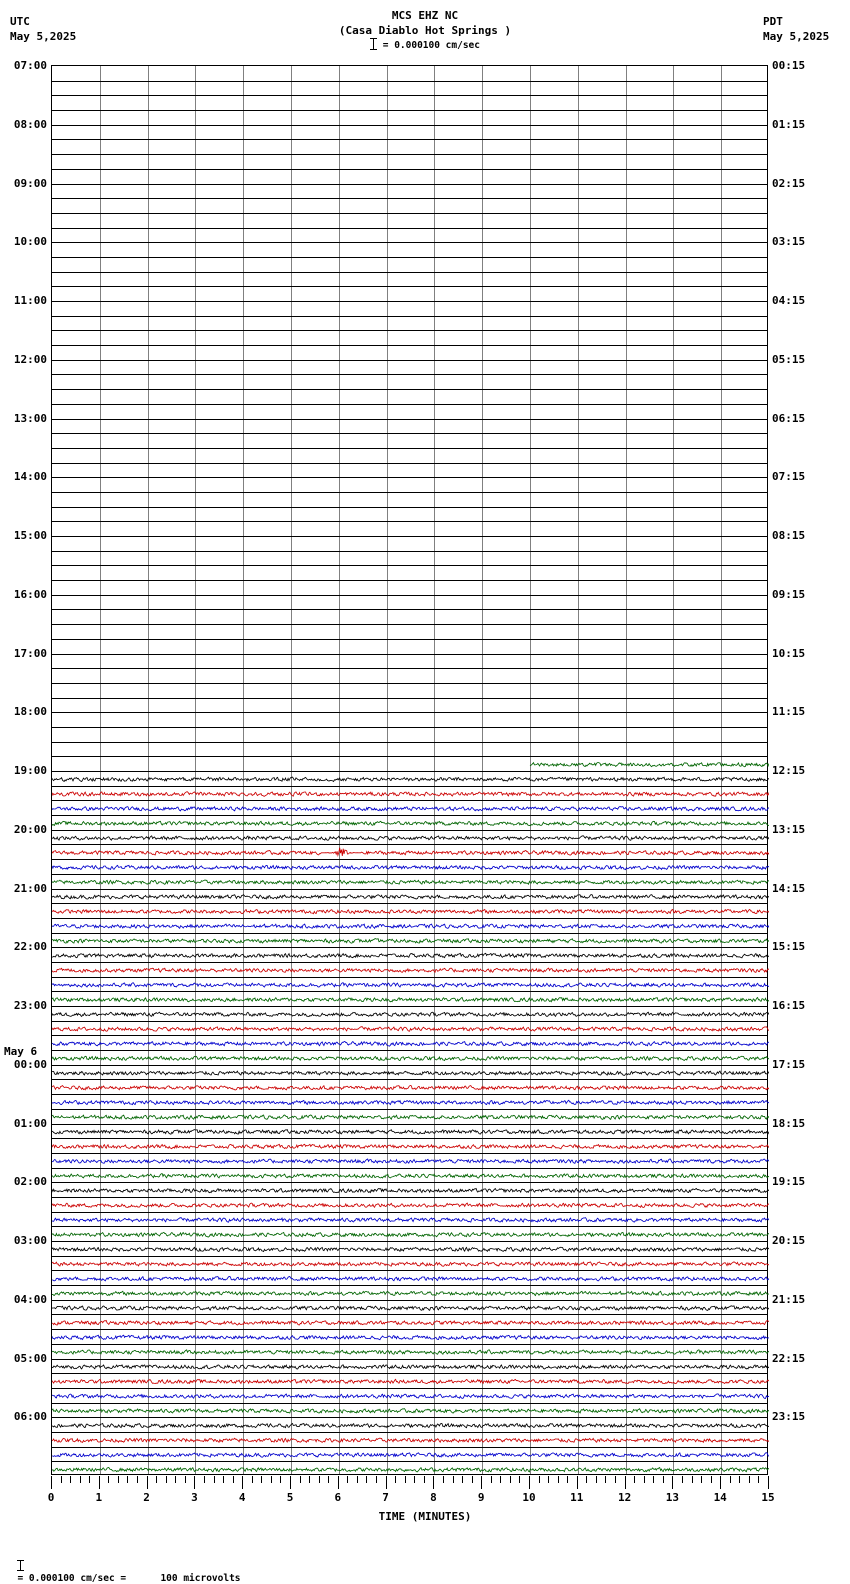 Image resolution: width=850 pixels, height=1584 pixels. What do you see at coordinates (789, 418) in the screenshot?
I see `pdt-time-label: 06:15` at bounding box center [789, 418].